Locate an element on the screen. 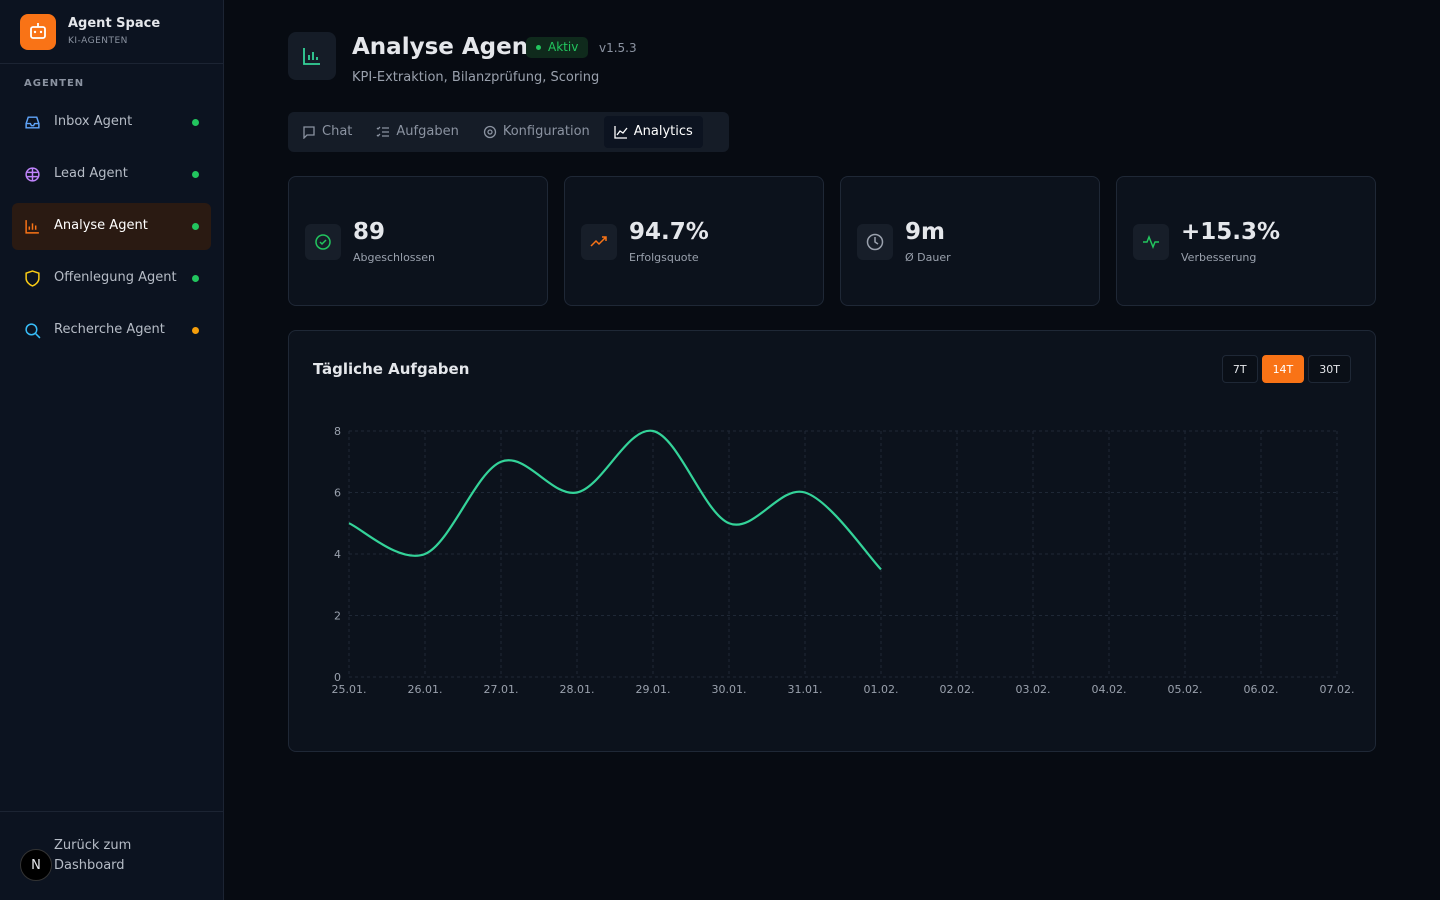  x-tick-label: 06.02. is located at coordinates (1261, 689).